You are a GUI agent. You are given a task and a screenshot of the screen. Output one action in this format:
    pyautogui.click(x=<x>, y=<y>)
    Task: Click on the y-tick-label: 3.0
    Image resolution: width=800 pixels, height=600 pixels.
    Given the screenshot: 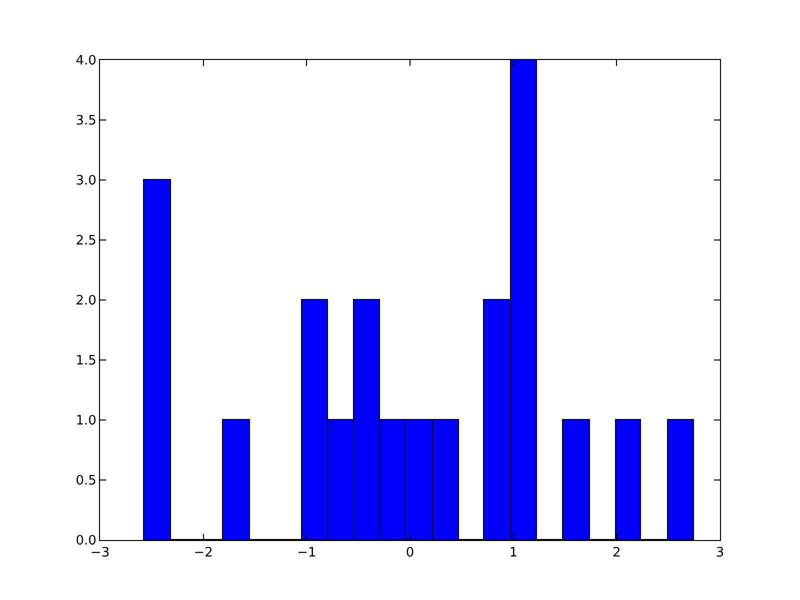 What is the action you would take?
    pyautogui.click(x=86, y=181)
    